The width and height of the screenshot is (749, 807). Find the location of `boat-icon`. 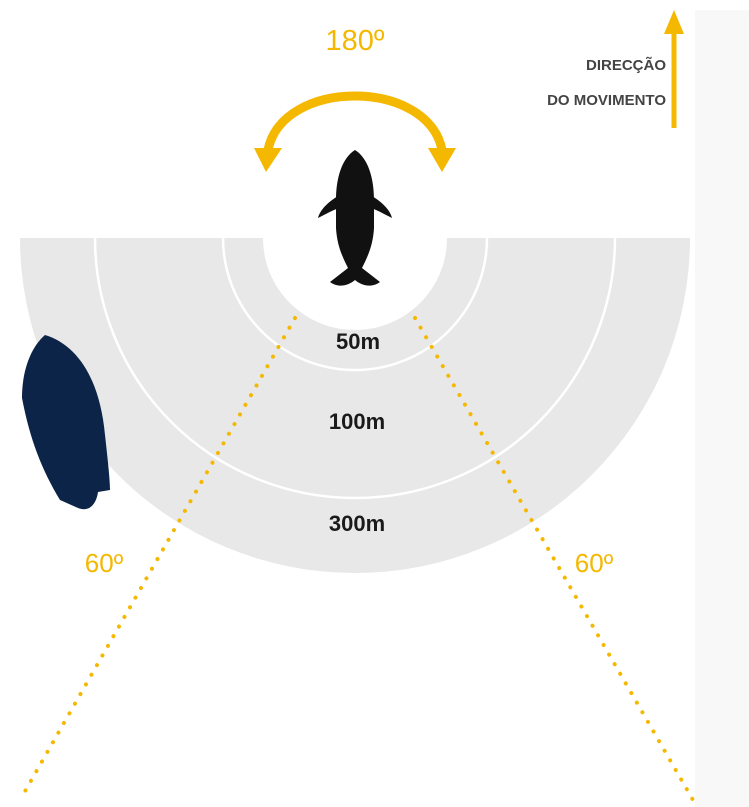

boat-icon is located at coordinates (66, 422).